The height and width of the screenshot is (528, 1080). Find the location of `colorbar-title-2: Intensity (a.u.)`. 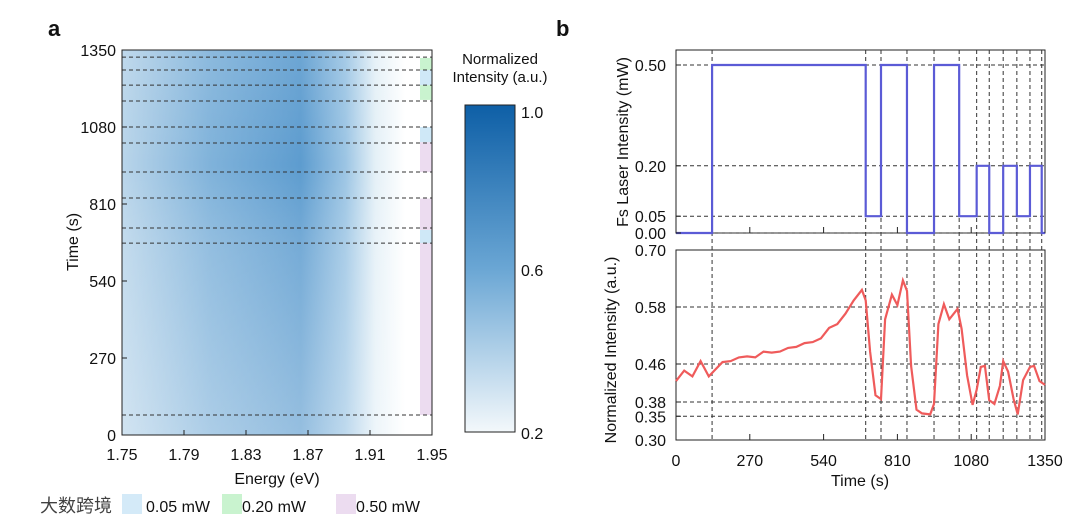

colorbar-title-2: Intensity (a.u.) is located at coordinates (499, 77).